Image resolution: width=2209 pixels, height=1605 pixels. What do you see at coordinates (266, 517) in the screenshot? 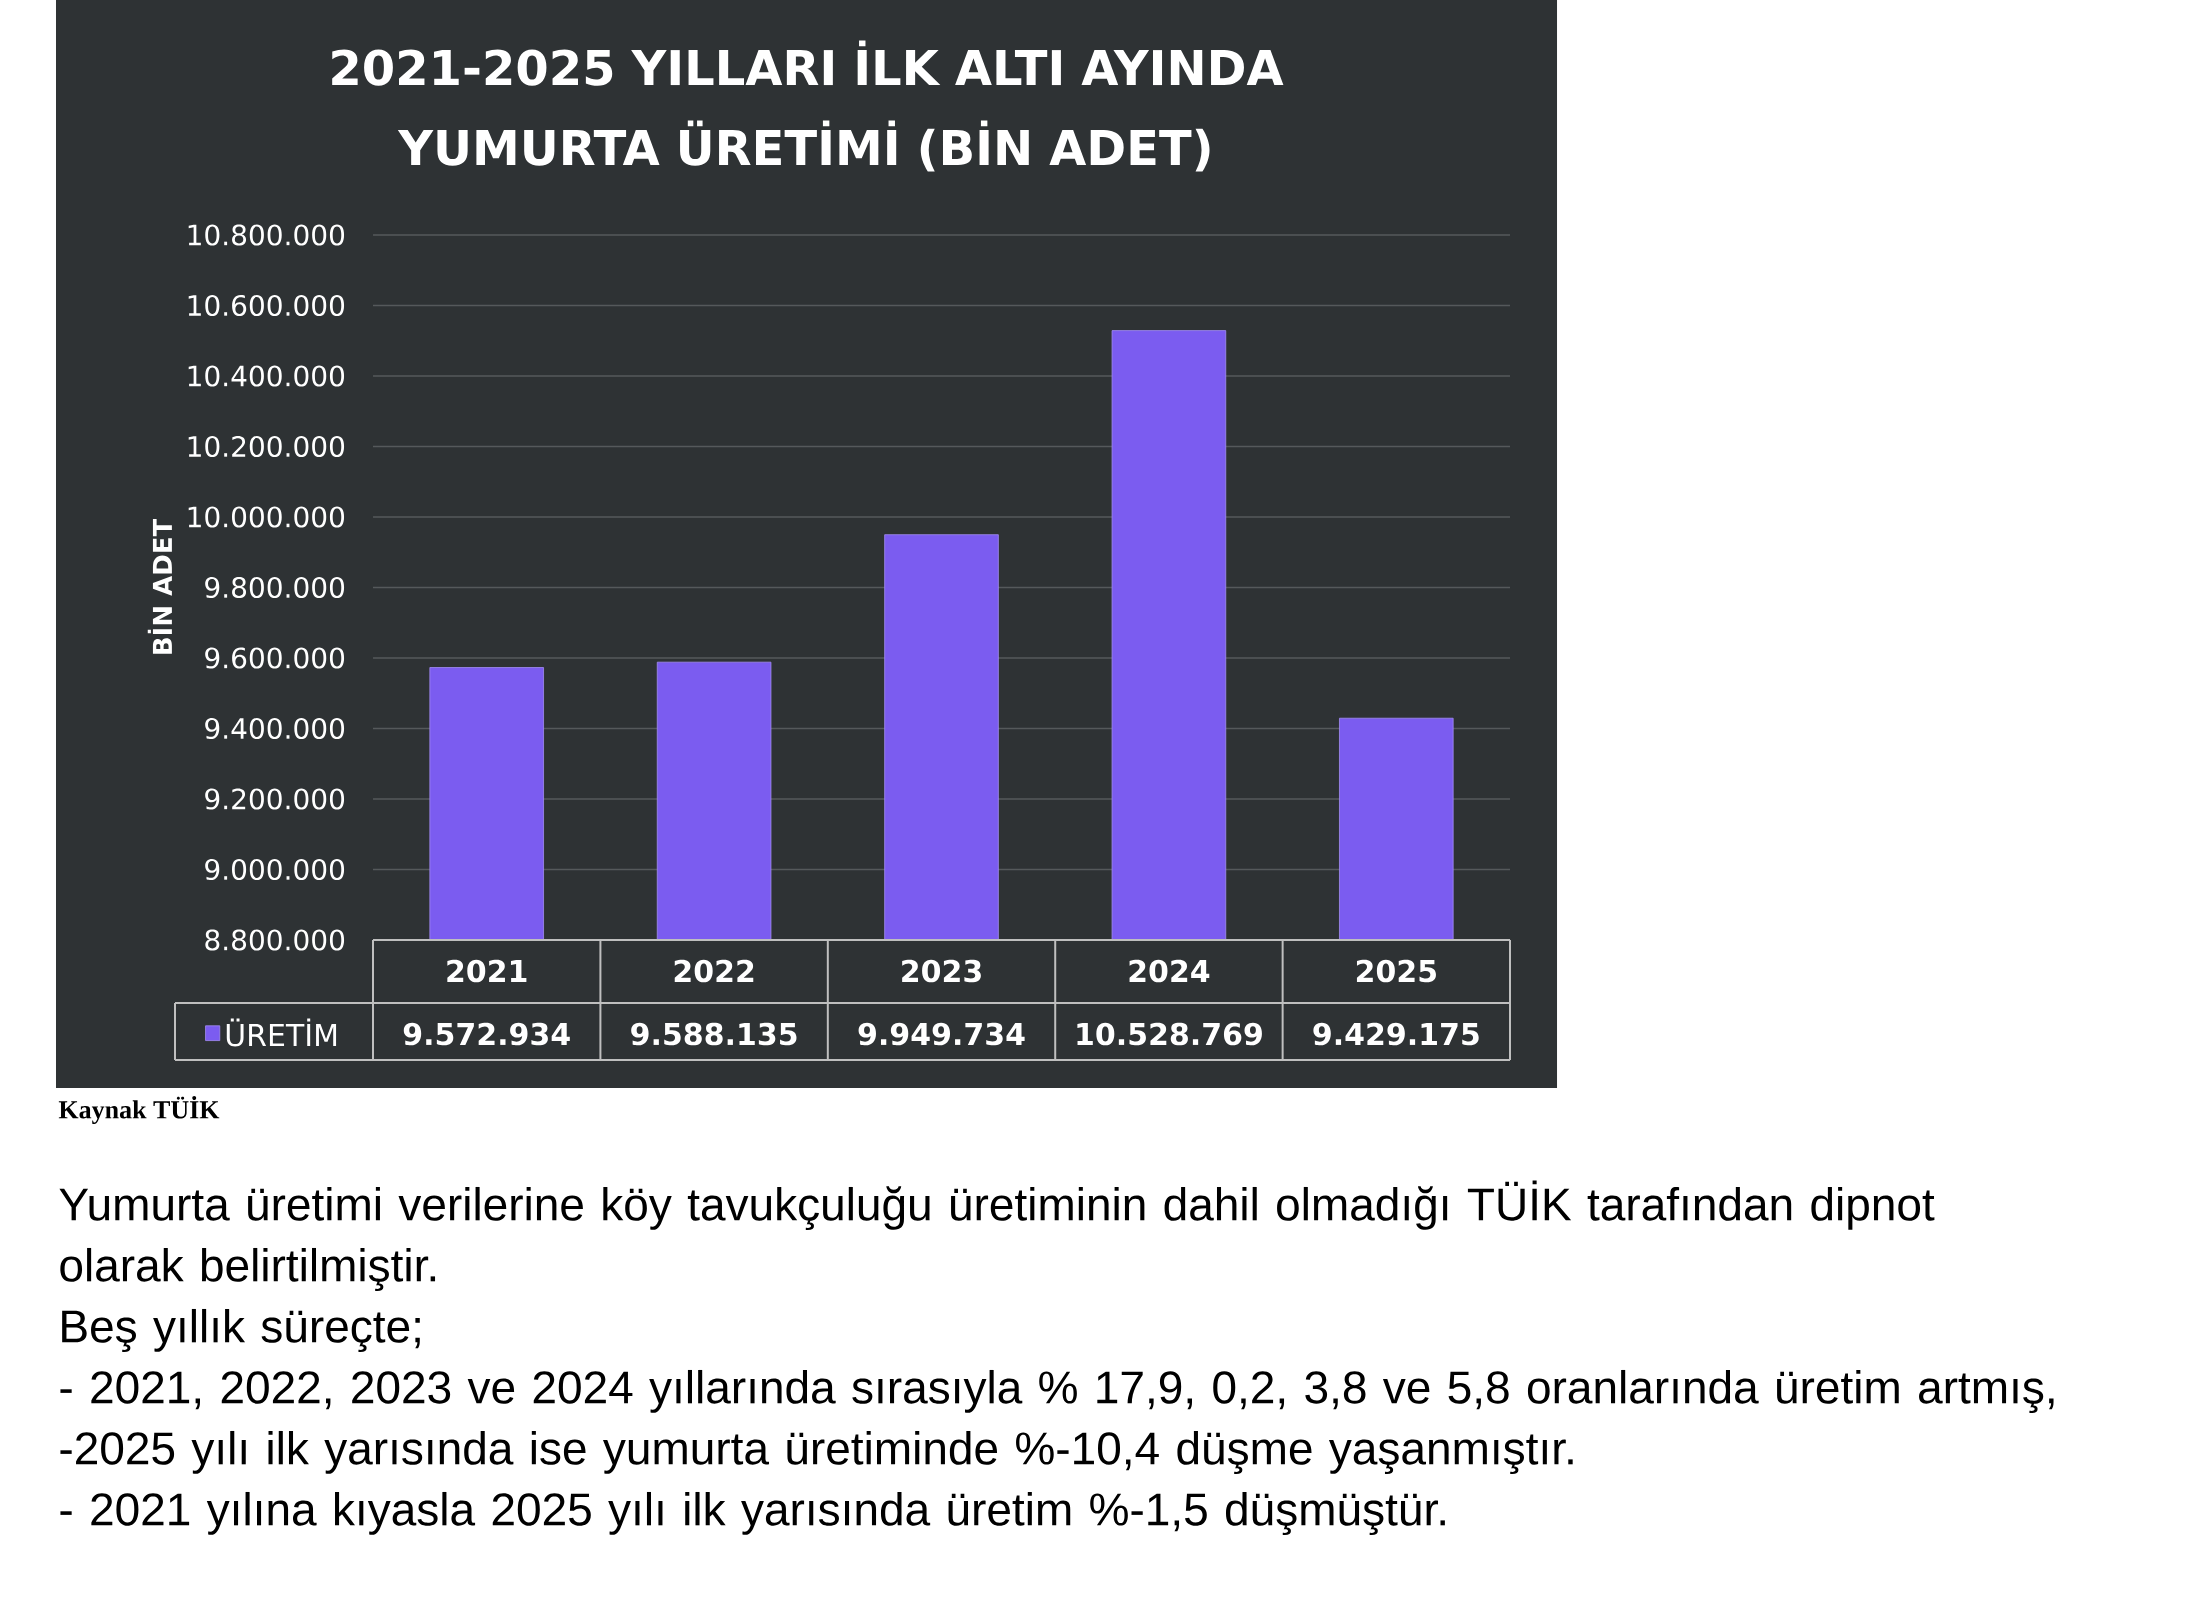
I see `y-tick-label: 10.000.000` at bounding box center [266, 517].